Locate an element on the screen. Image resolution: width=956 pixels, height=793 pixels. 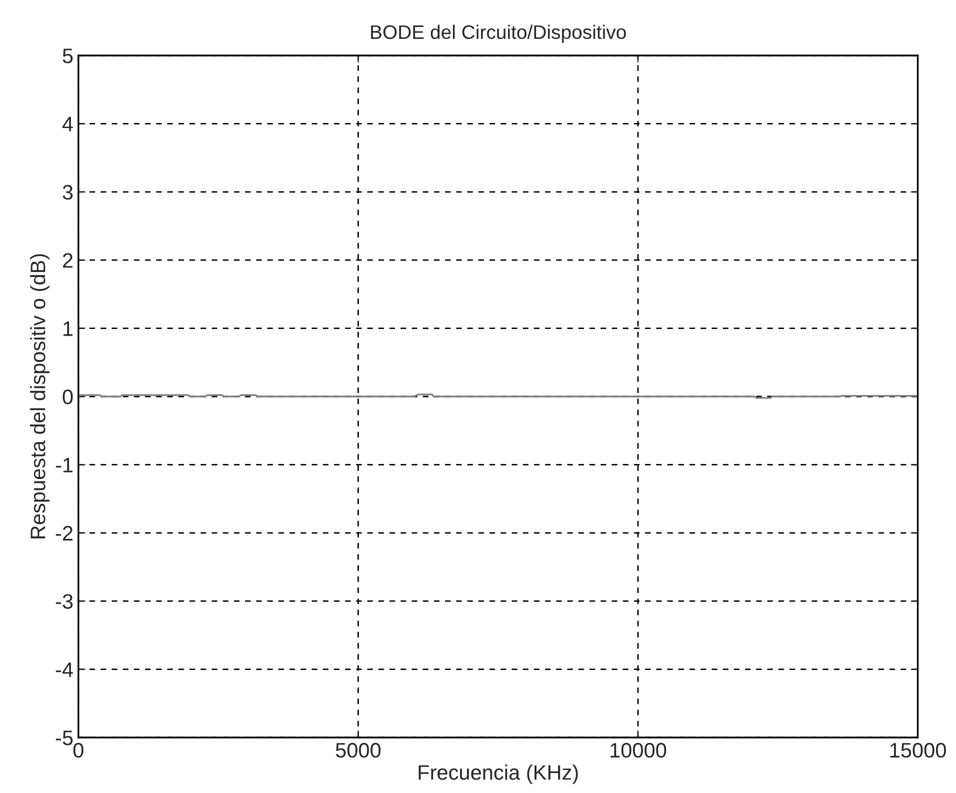
x-tick-label: 10000 is located at coordinates (638, 750).